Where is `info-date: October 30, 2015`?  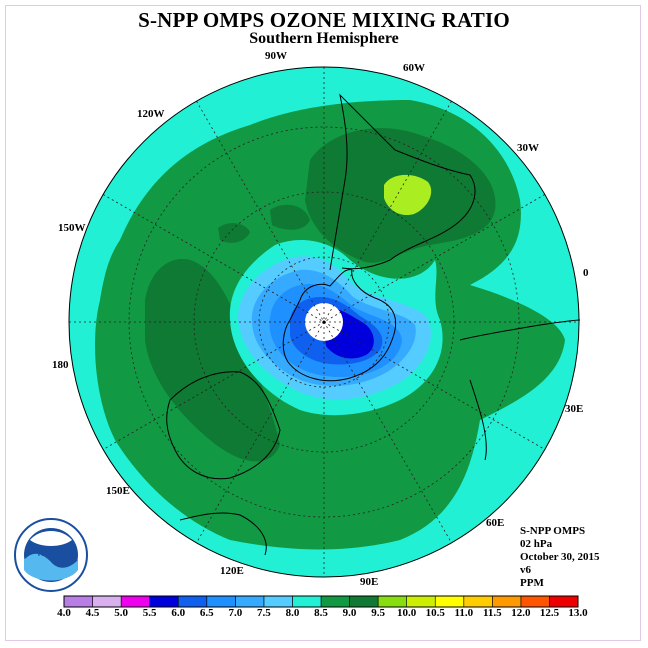
info-date: October 30, 2015 is located at coordinates (560, 557).